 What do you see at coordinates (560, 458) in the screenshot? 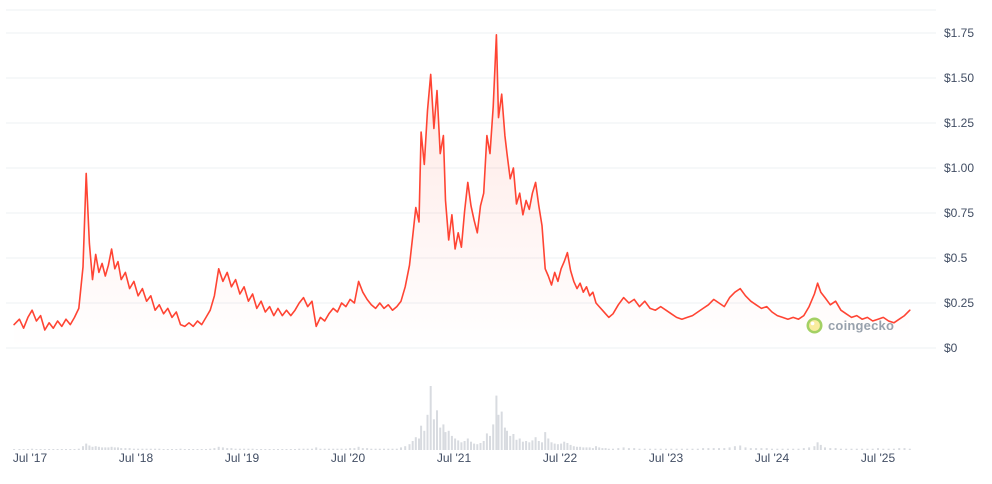
I see `x-axis-label: Jul '22` at bounding box center [560, 458].